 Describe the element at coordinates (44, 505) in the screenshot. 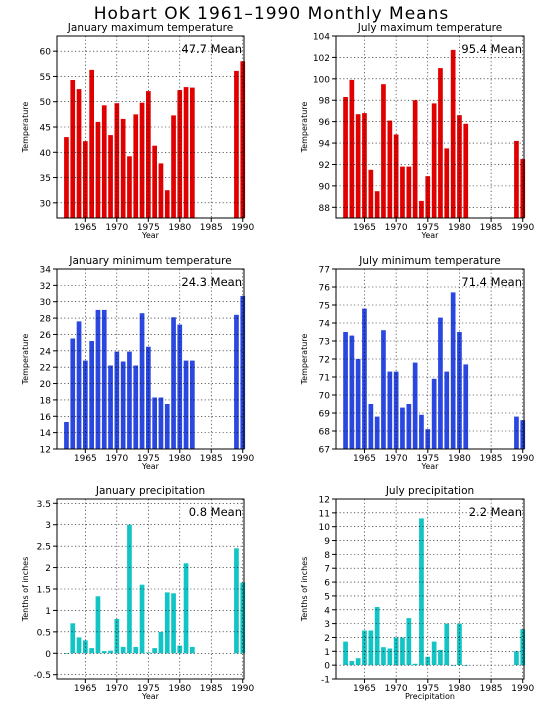

I see `y-tick-label: 3.5` at that location.